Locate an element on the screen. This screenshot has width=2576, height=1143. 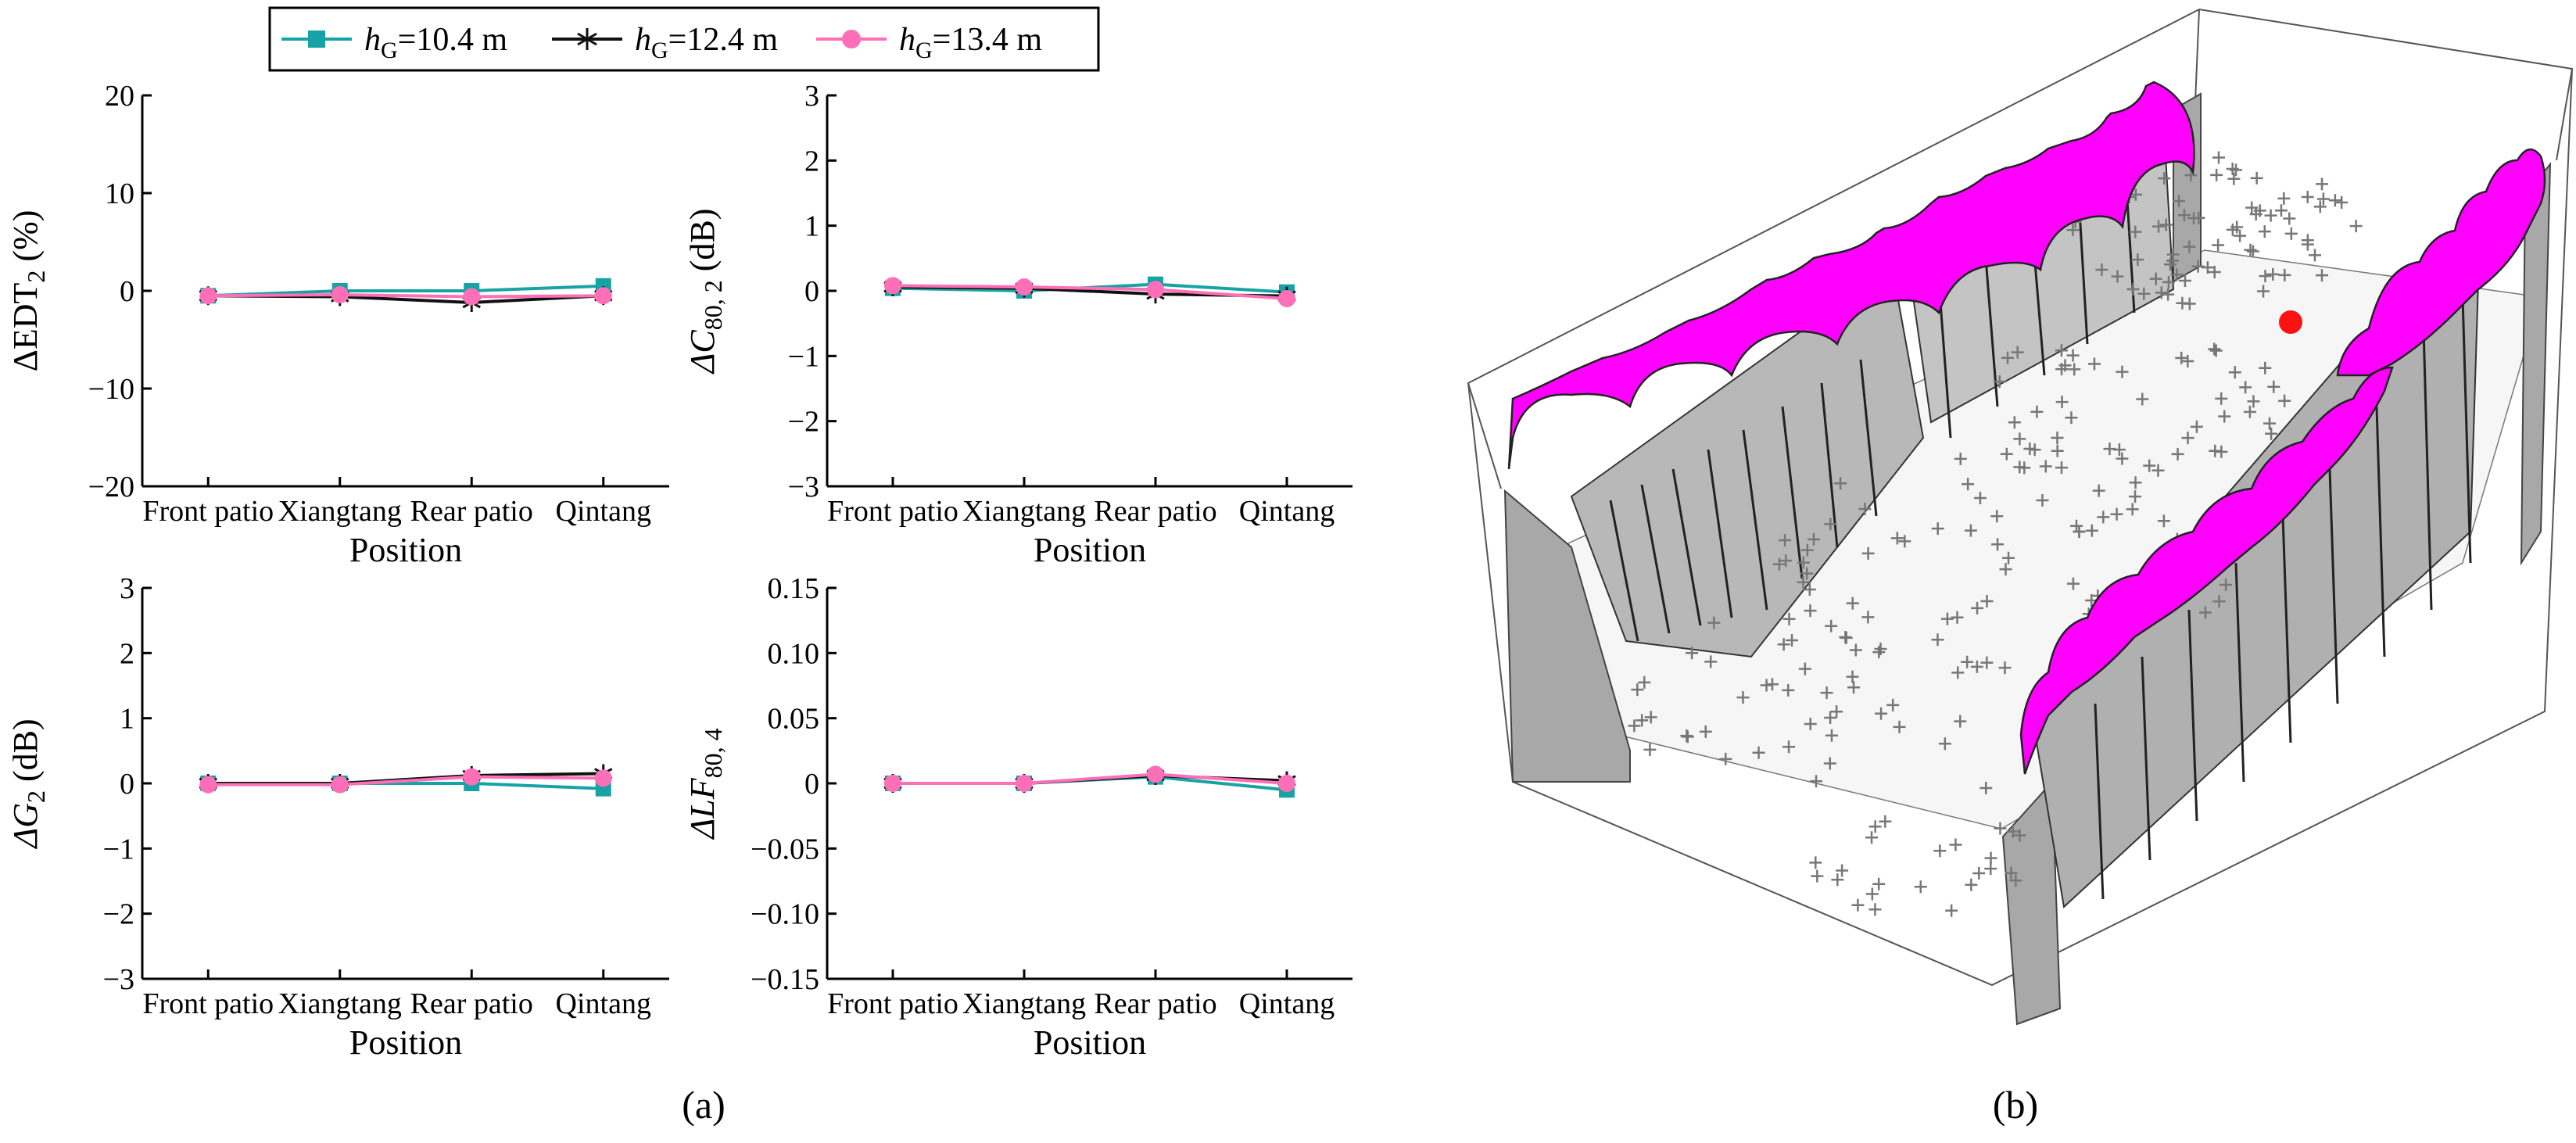
legend-entry-3-sub: G is located at coordinates (924, 51).